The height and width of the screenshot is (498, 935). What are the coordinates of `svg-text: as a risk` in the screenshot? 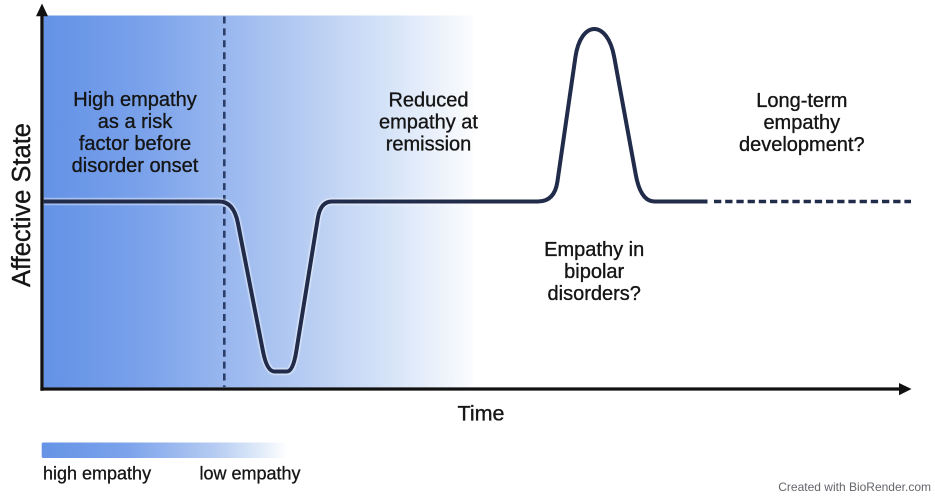 It's located at (135, 122).